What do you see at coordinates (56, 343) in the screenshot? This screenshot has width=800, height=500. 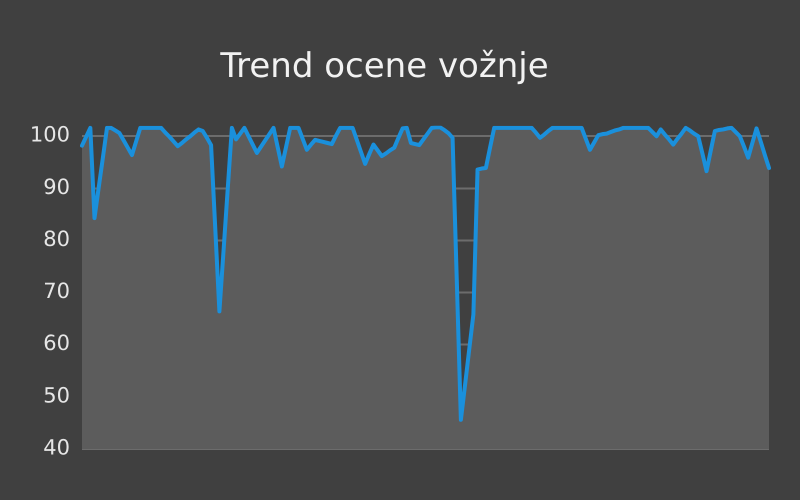 I see `y-tick-label: 60` at bounding box center [56, 343].